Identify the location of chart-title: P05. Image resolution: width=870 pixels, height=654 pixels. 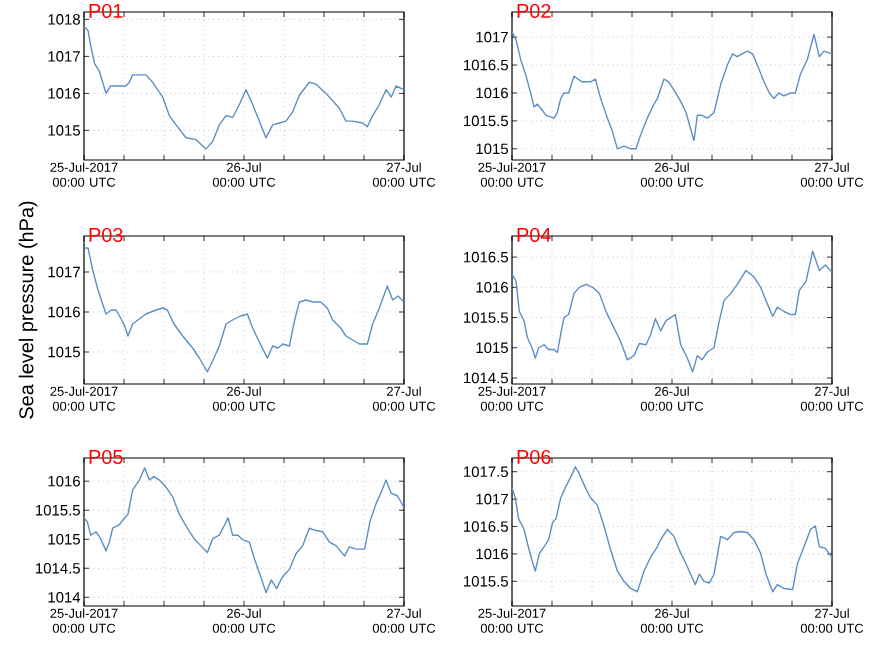
(106, 457).